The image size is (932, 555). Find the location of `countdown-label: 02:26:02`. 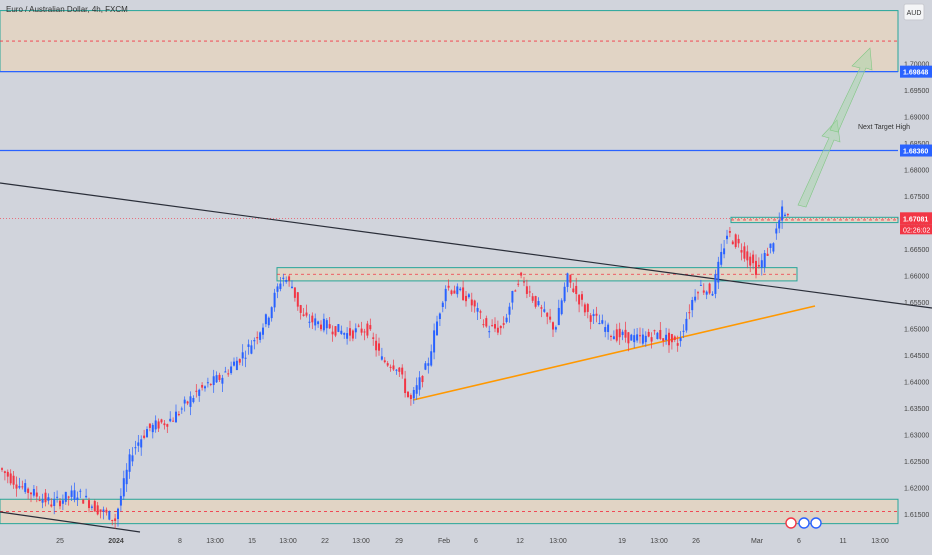

countdown-label: 02:26:02 is located at coordinates (916, 230).